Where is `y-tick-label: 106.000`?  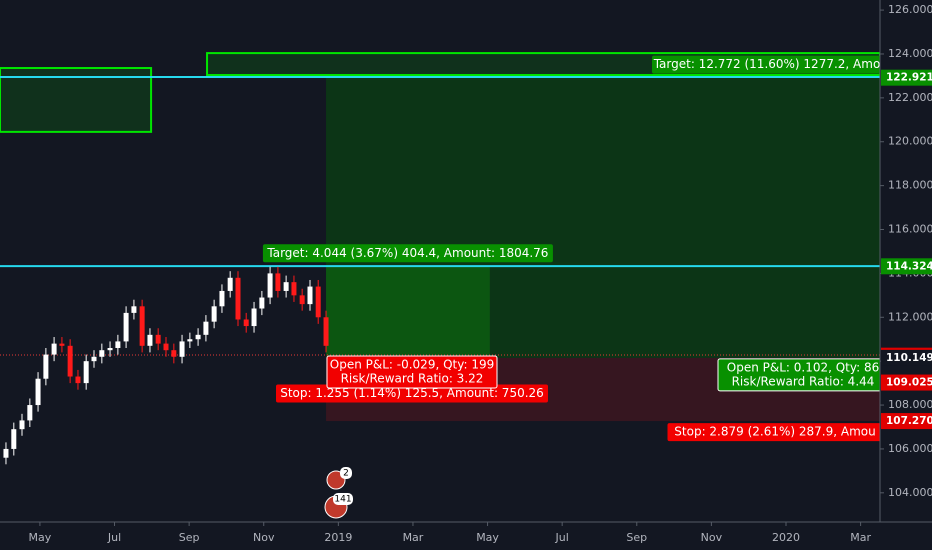 y-tick-label: 106.000 is located at coordinates (910, 448).